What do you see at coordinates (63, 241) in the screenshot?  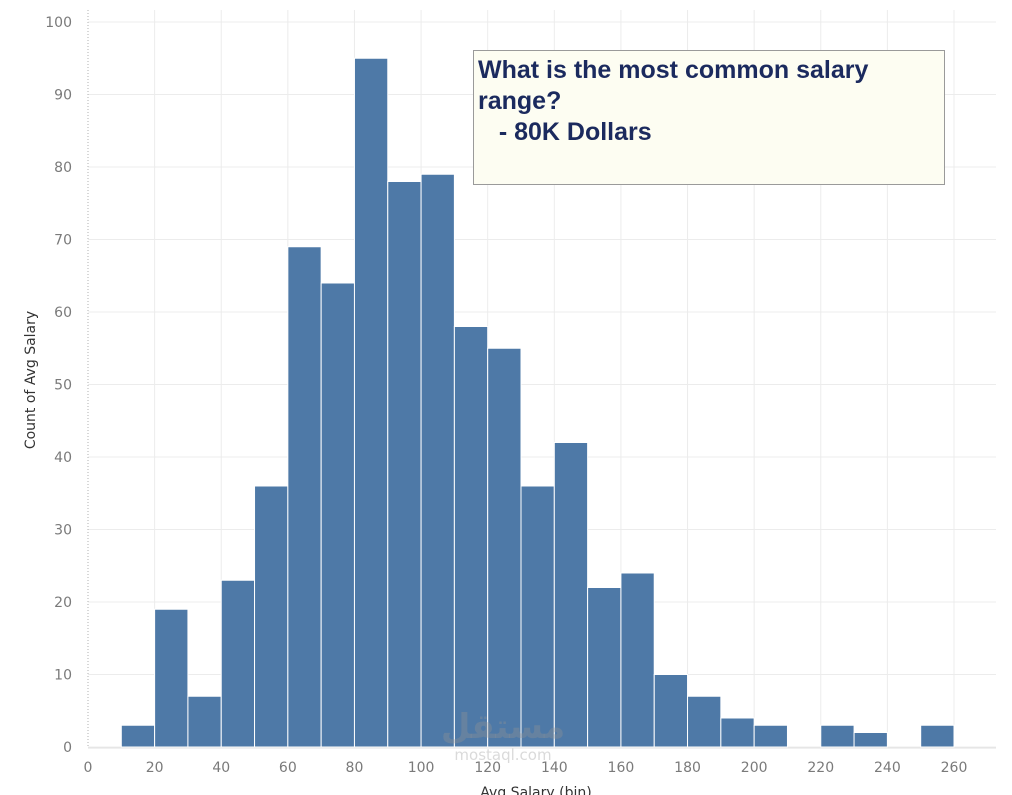 I see `y-tick-label: 70` at bounding box center [63, 241].